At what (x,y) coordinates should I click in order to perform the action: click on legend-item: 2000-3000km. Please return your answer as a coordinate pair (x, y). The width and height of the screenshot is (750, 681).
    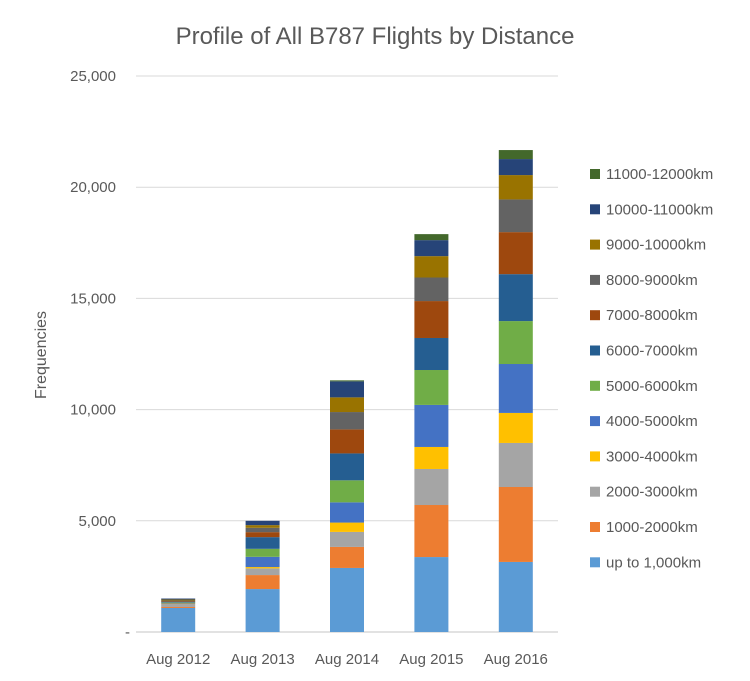
    Looking at the image, I should click on (644, 492).